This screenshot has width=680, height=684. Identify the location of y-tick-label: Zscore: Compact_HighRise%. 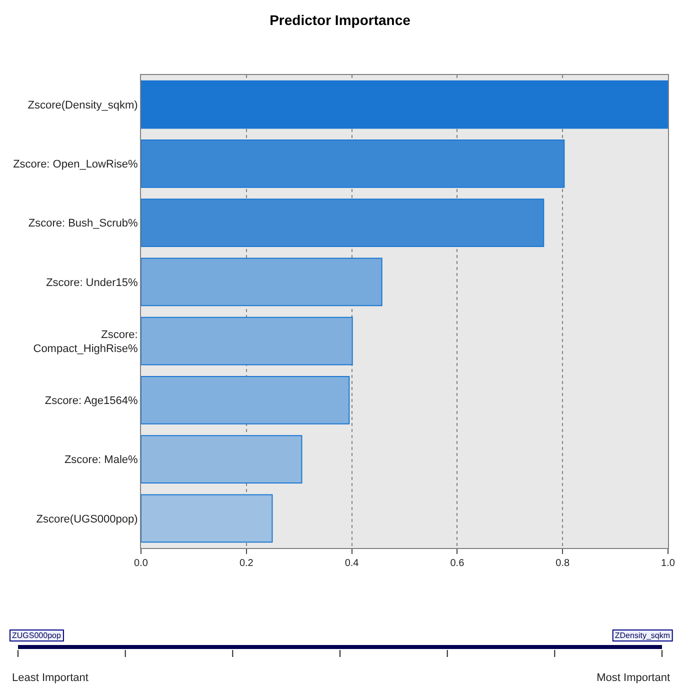
(85, 342).